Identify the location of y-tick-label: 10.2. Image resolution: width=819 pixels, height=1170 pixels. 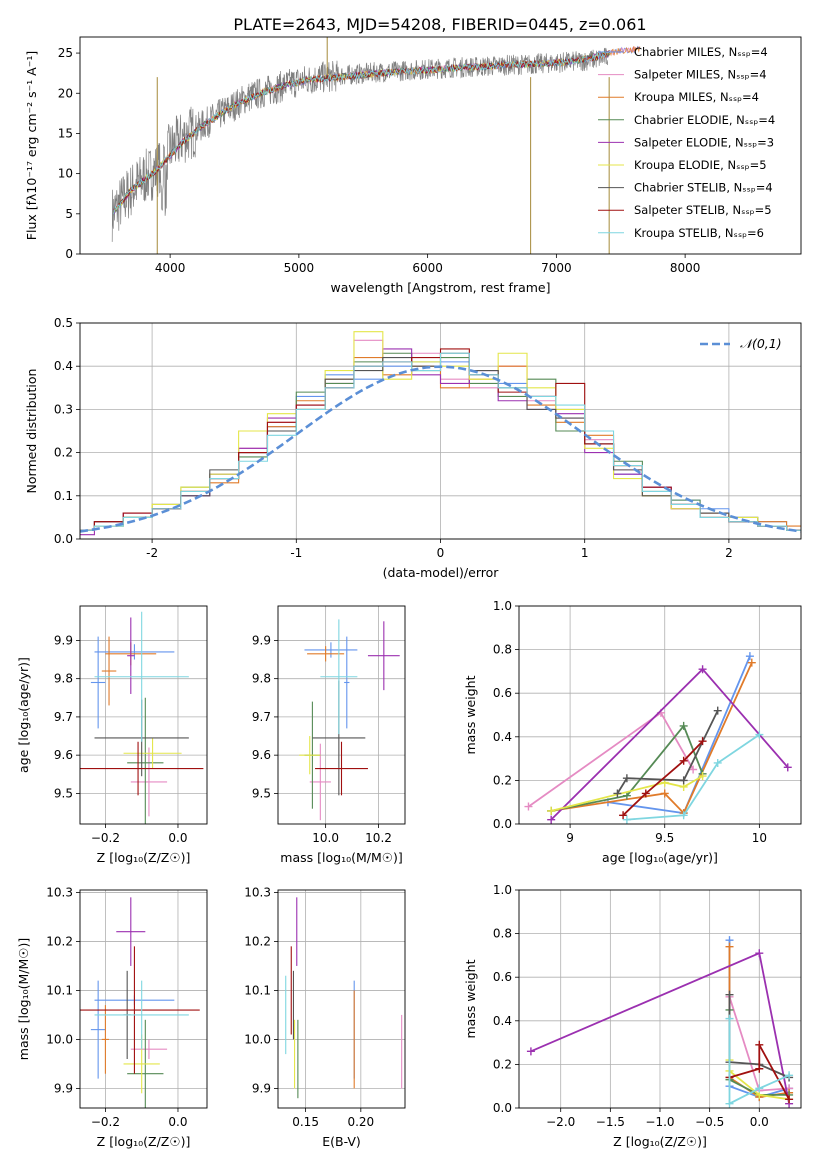
(59, 941).